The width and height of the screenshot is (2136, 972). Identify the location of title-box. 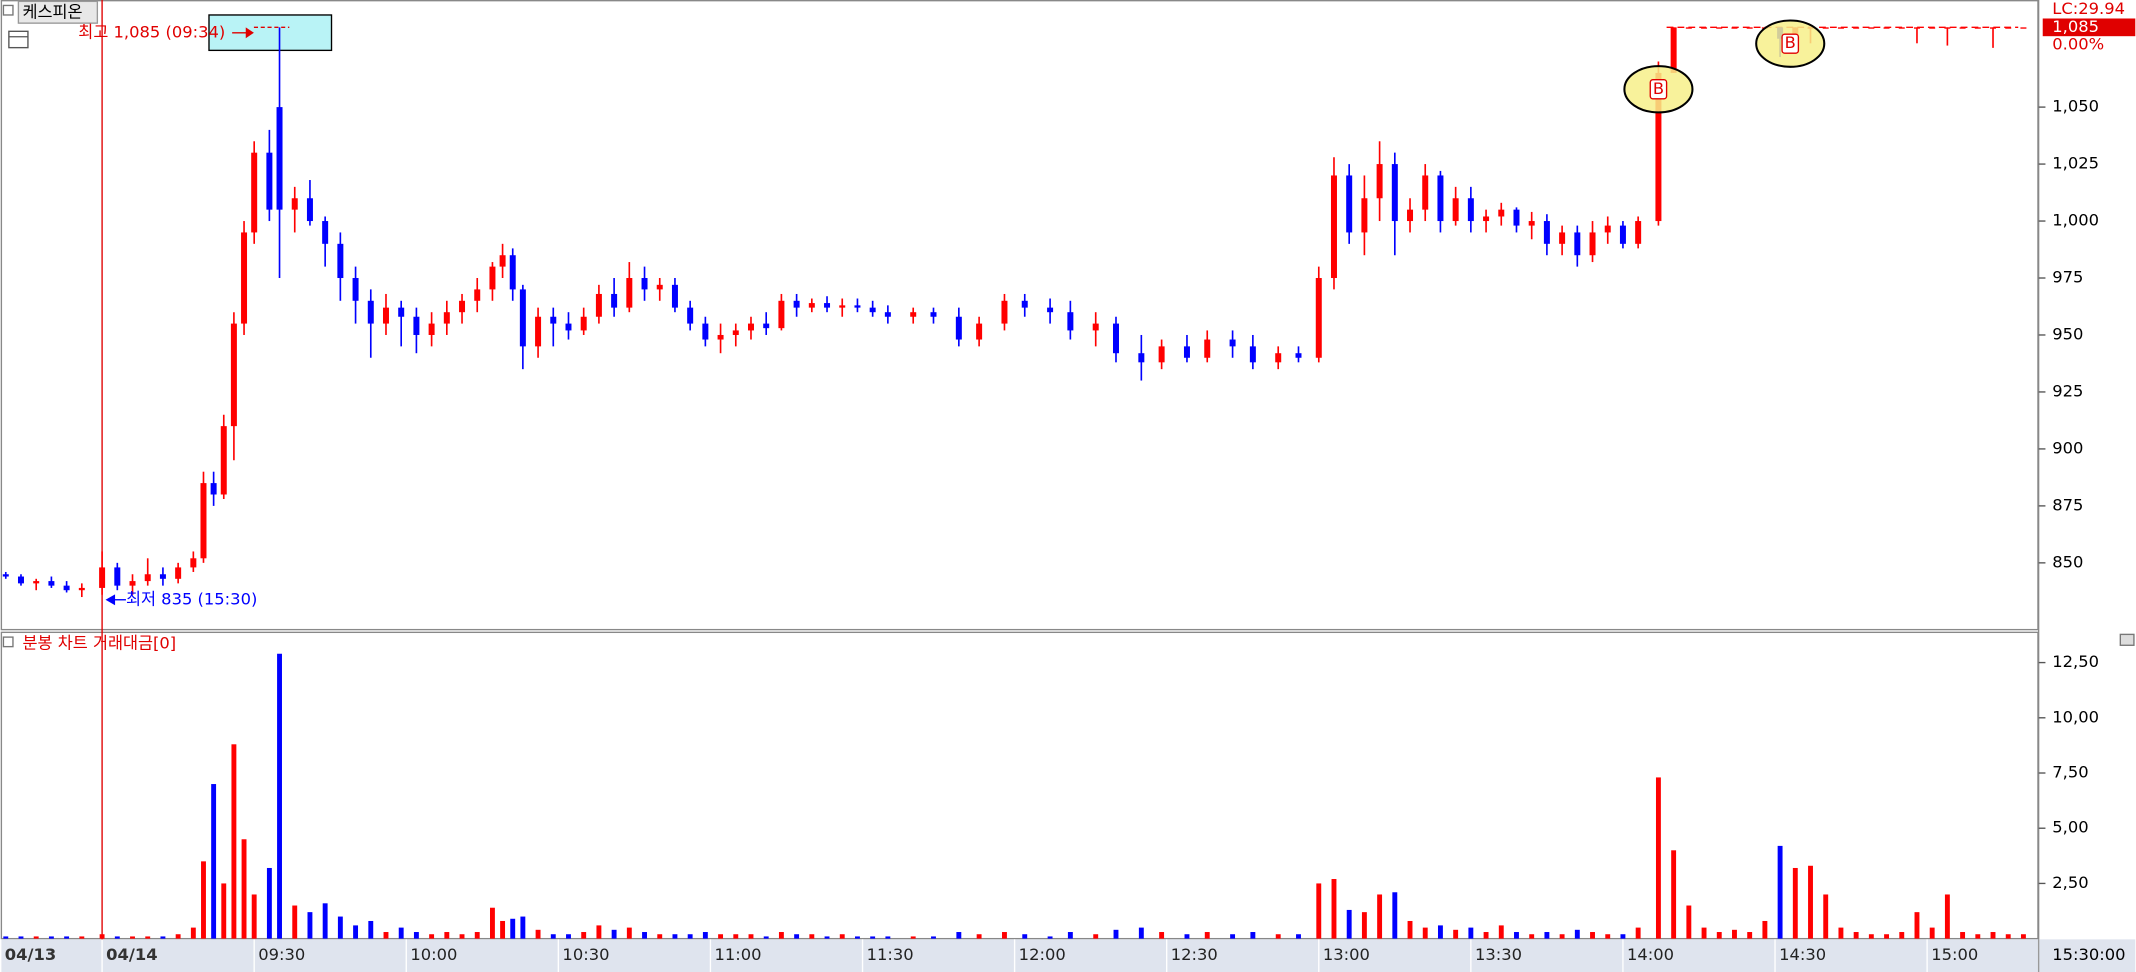
(58, 12).